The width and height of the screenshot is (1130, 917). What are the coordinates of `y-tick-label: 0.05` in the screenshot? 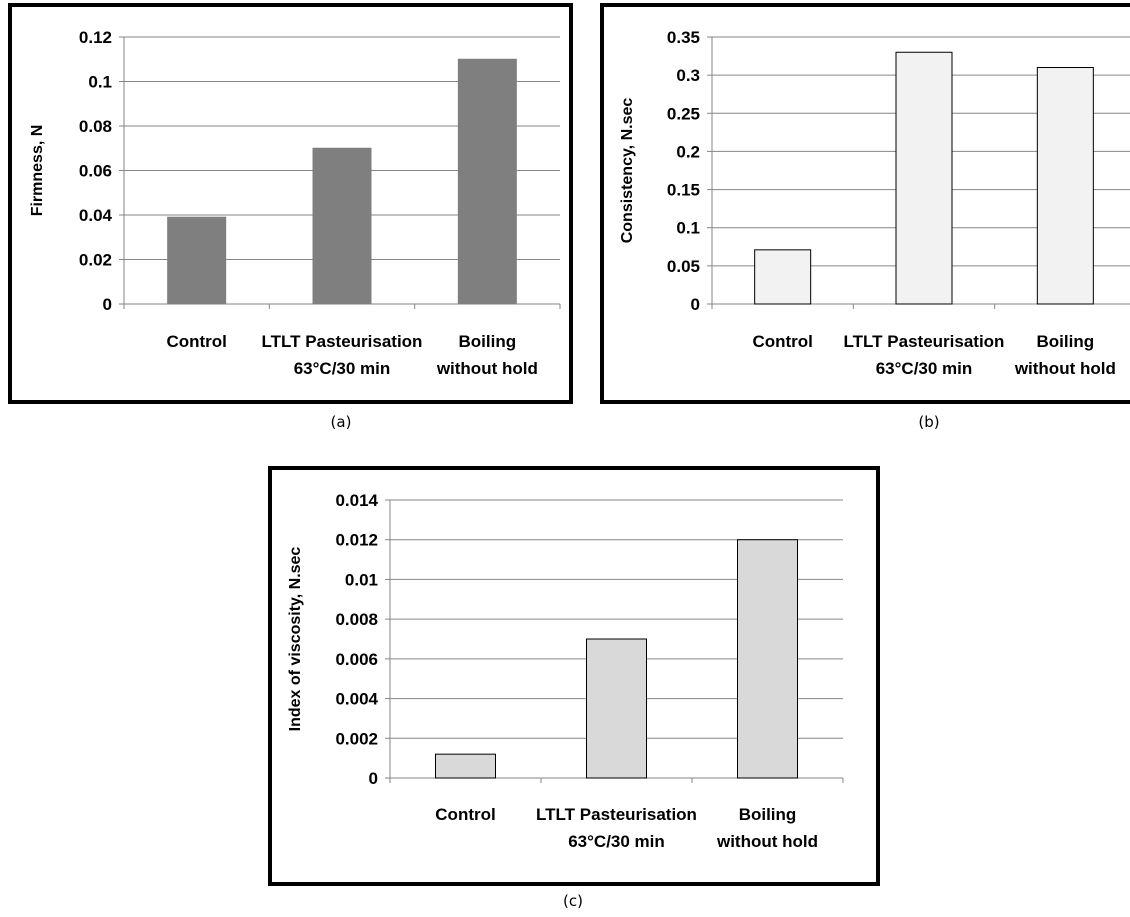 It's located at (683, 266).